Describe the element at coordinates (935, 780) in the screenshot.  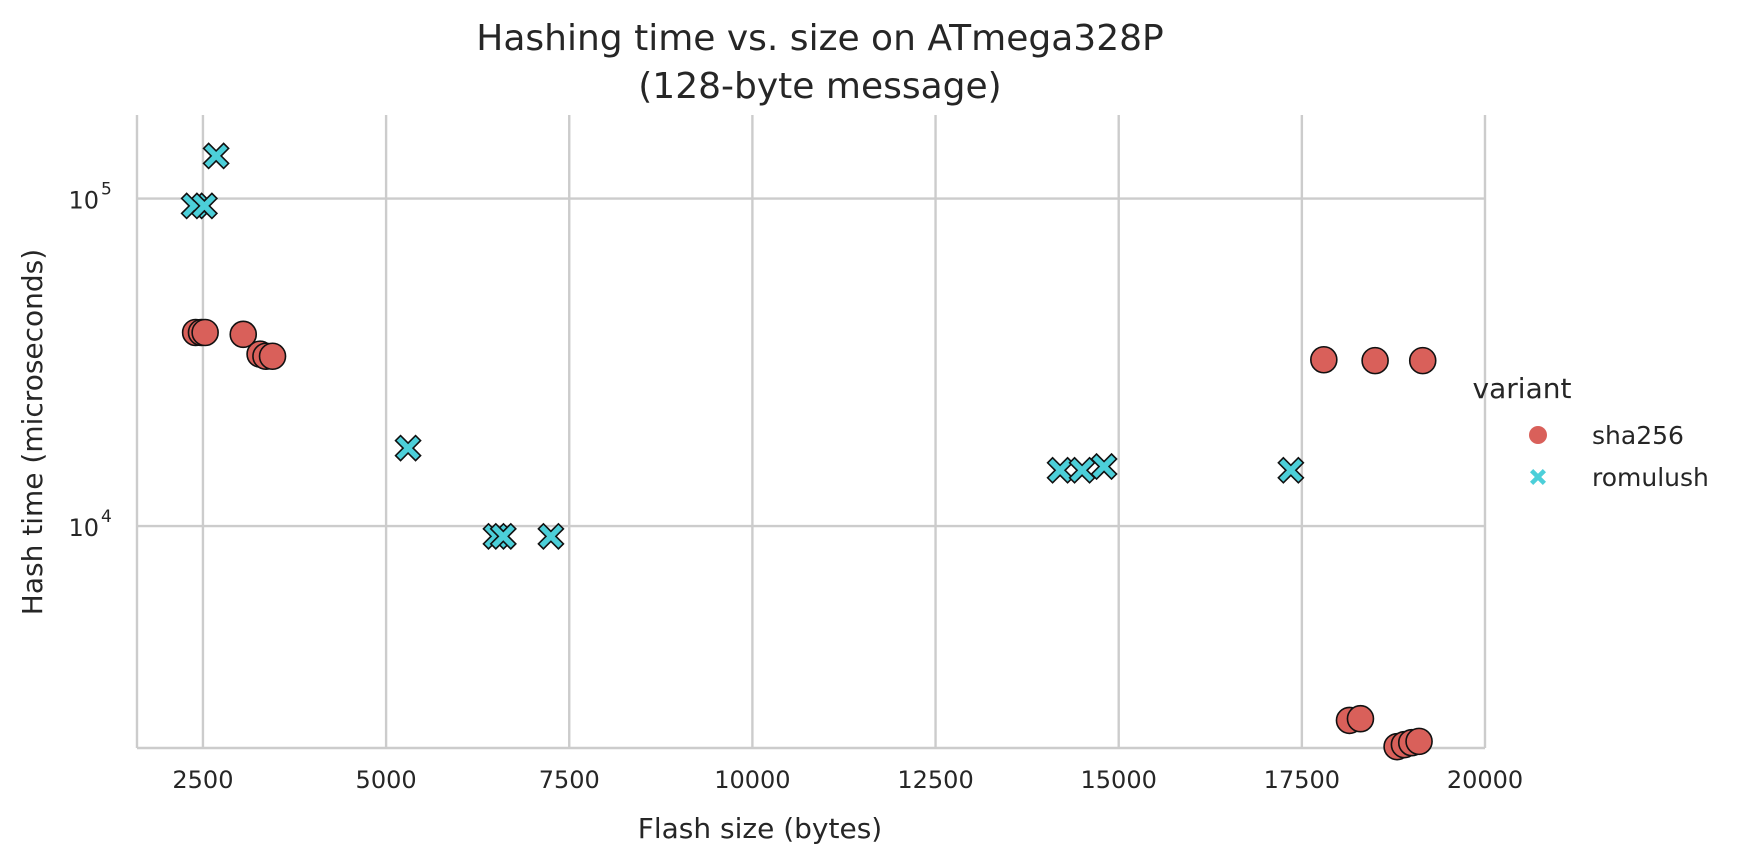
I see `x-tick-label: 12500` at that location.